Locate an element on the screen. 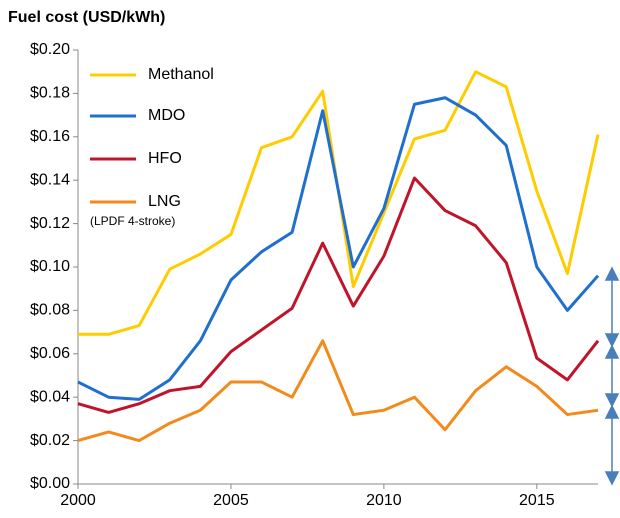  legend-label: HFO is located at coordinates (165, 158).